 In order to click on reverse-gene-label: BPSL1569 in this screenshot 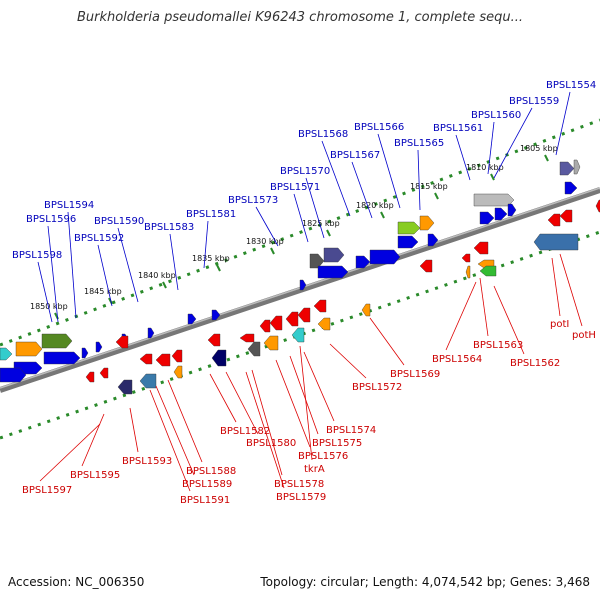, I will do `click(415, 374)`.